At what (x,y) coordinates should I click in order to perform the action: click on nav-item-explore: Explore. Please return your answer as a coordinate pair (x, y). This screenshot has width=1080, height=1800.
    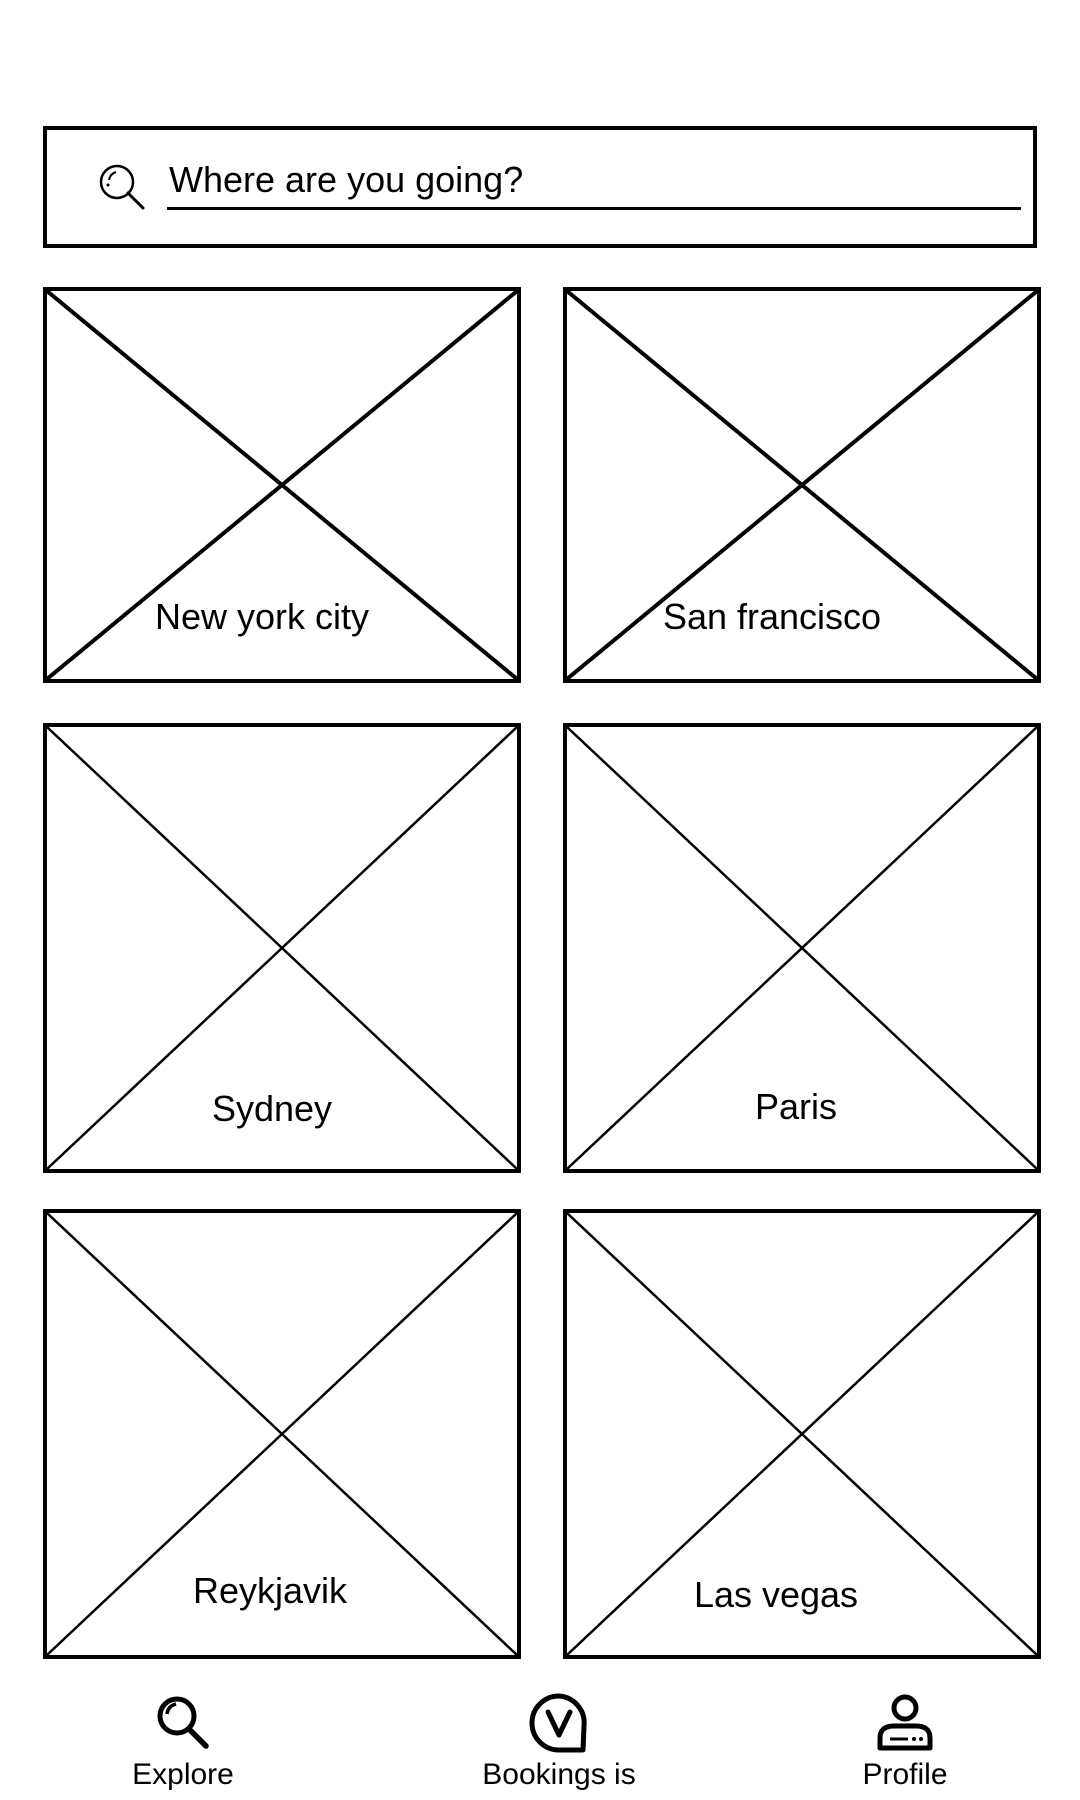
    Looking at the image, I should click on (183, 1742).